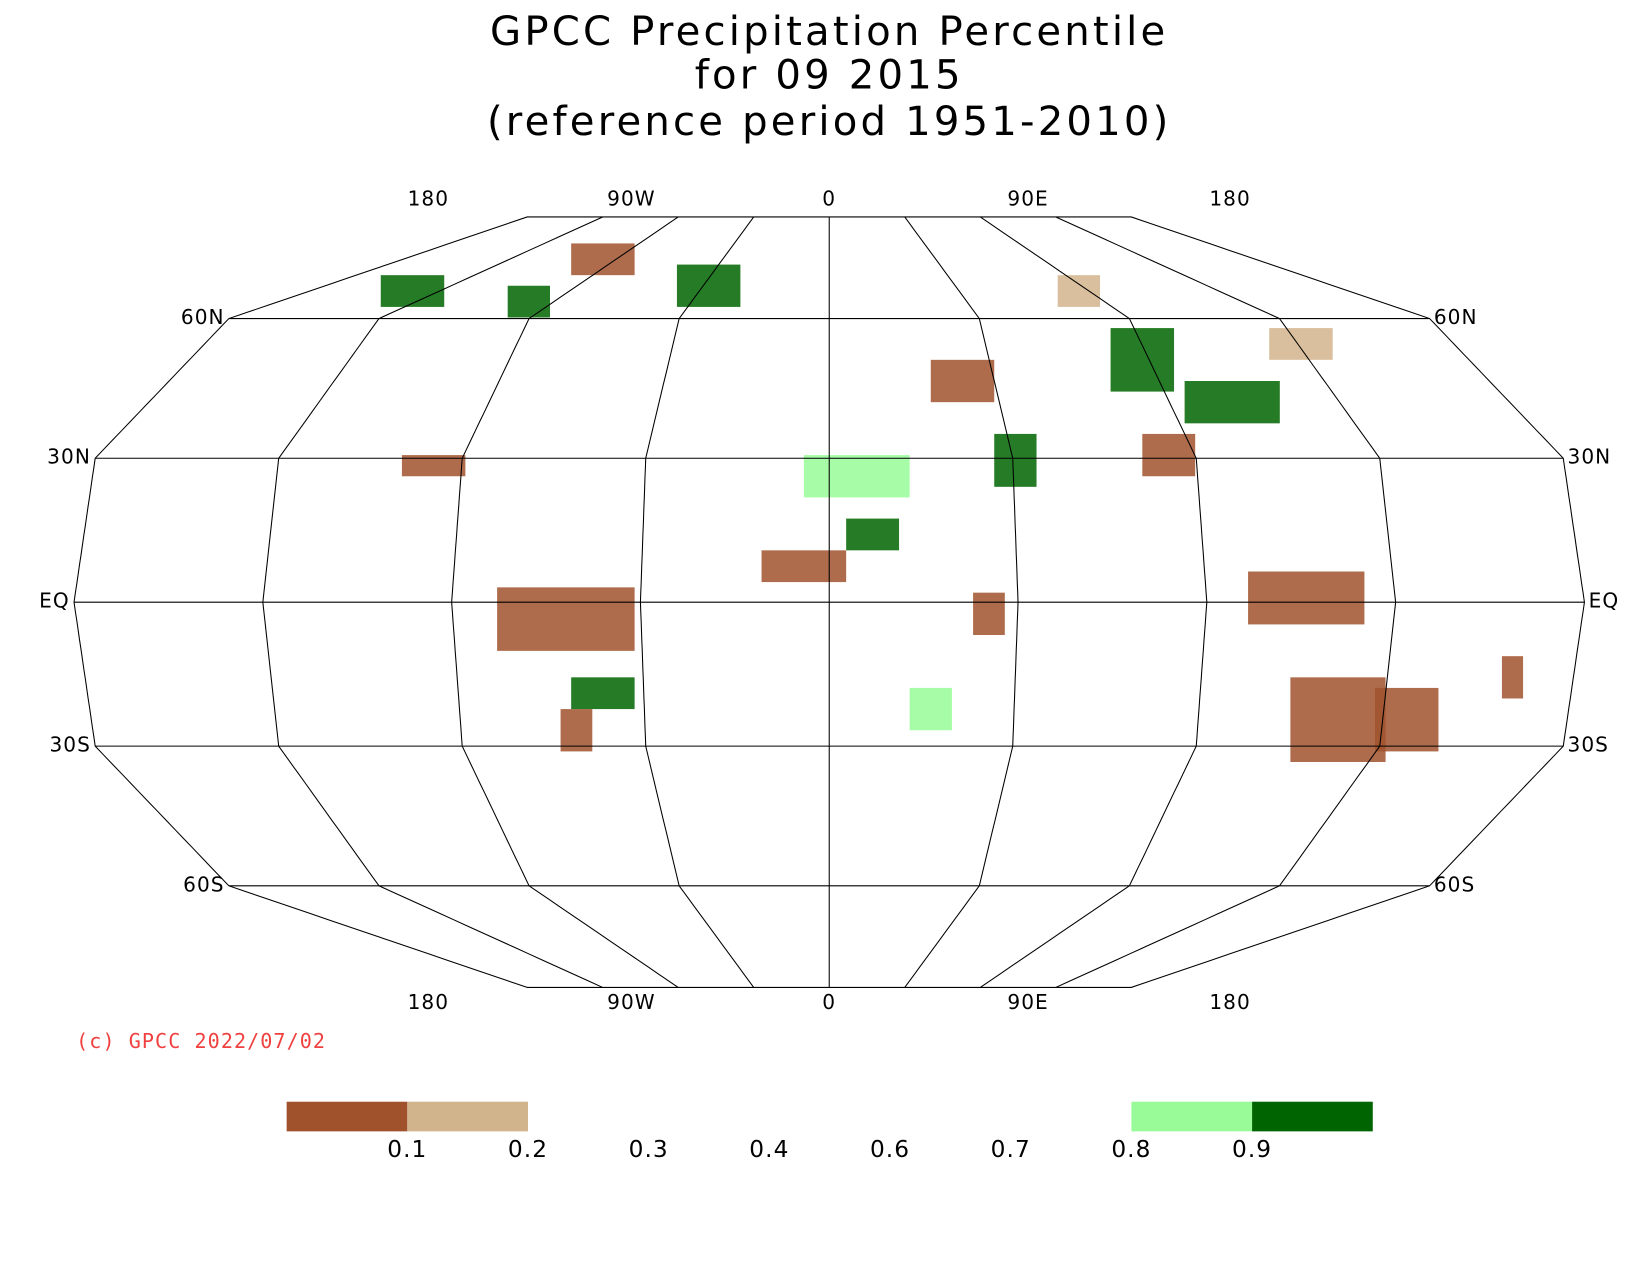 The image size is (1650, 1270). Describe the element at coordinates (829, 32) in the screenshot. I see `title: GPCC Precipitation Percentile` at that location.